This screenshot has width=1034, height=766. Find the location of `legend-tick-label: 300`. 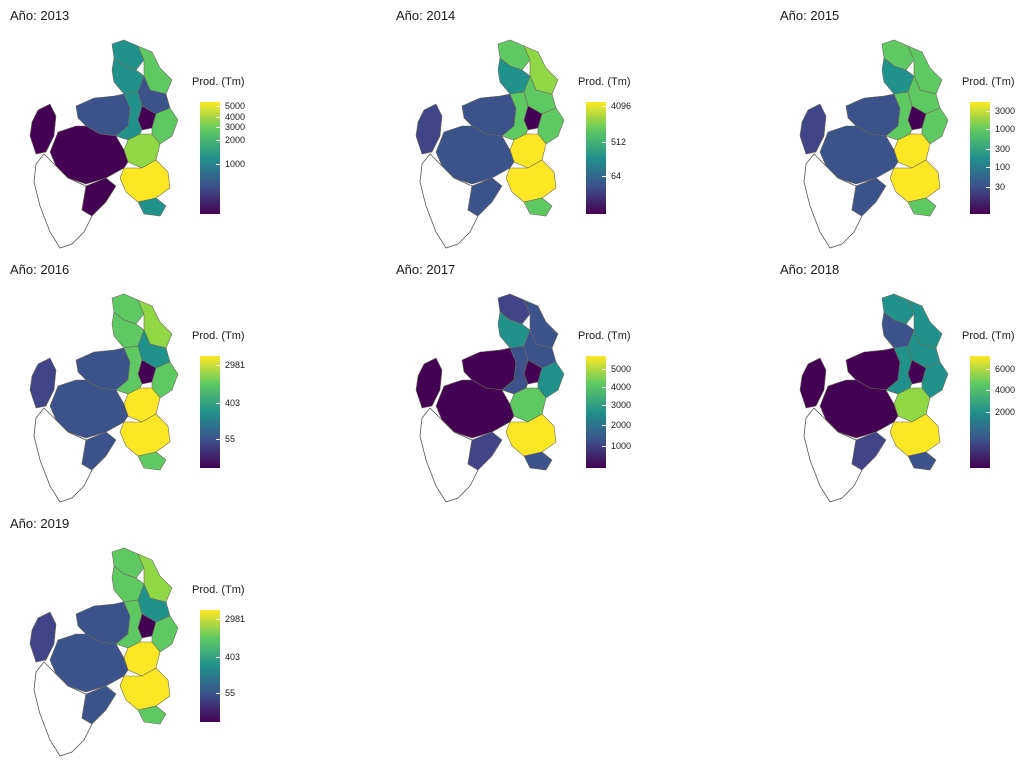

legend-tick-label: 300 is located at coordinates (998, 149).